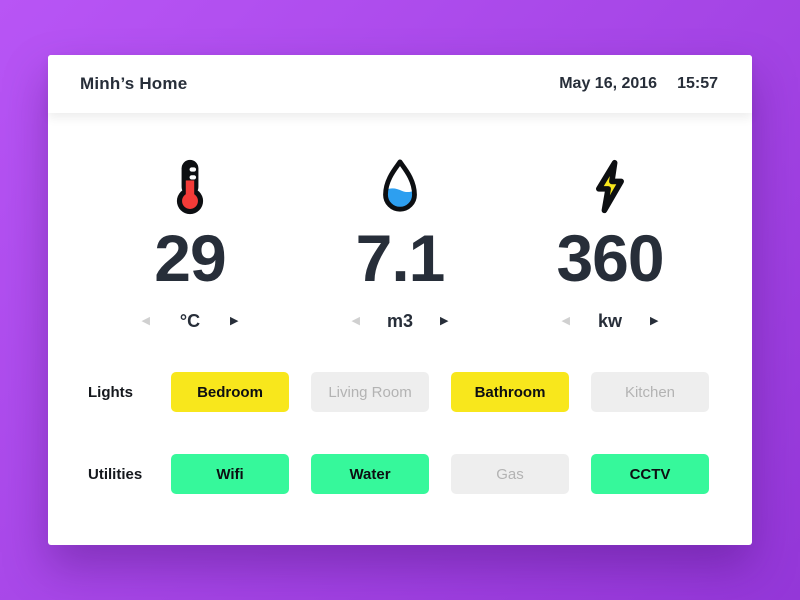 This screenshot has height=600, width=800. Describe the element at coordinates (110, 392) in the screenshot. I see `lights-row-label: Lights` at that location.